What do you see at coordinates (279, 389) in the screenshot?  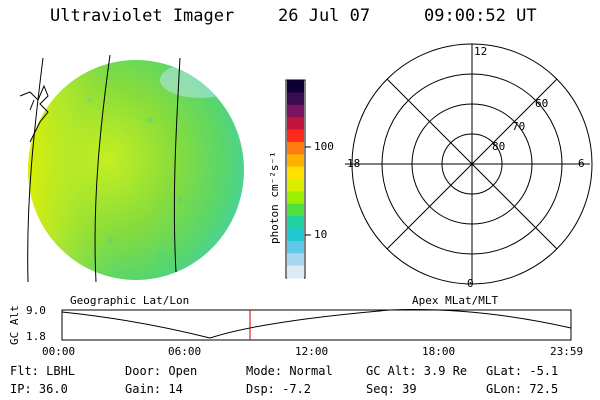 I see `info-dsp: Dsp: -7.2` at bounding box center [279, 389].